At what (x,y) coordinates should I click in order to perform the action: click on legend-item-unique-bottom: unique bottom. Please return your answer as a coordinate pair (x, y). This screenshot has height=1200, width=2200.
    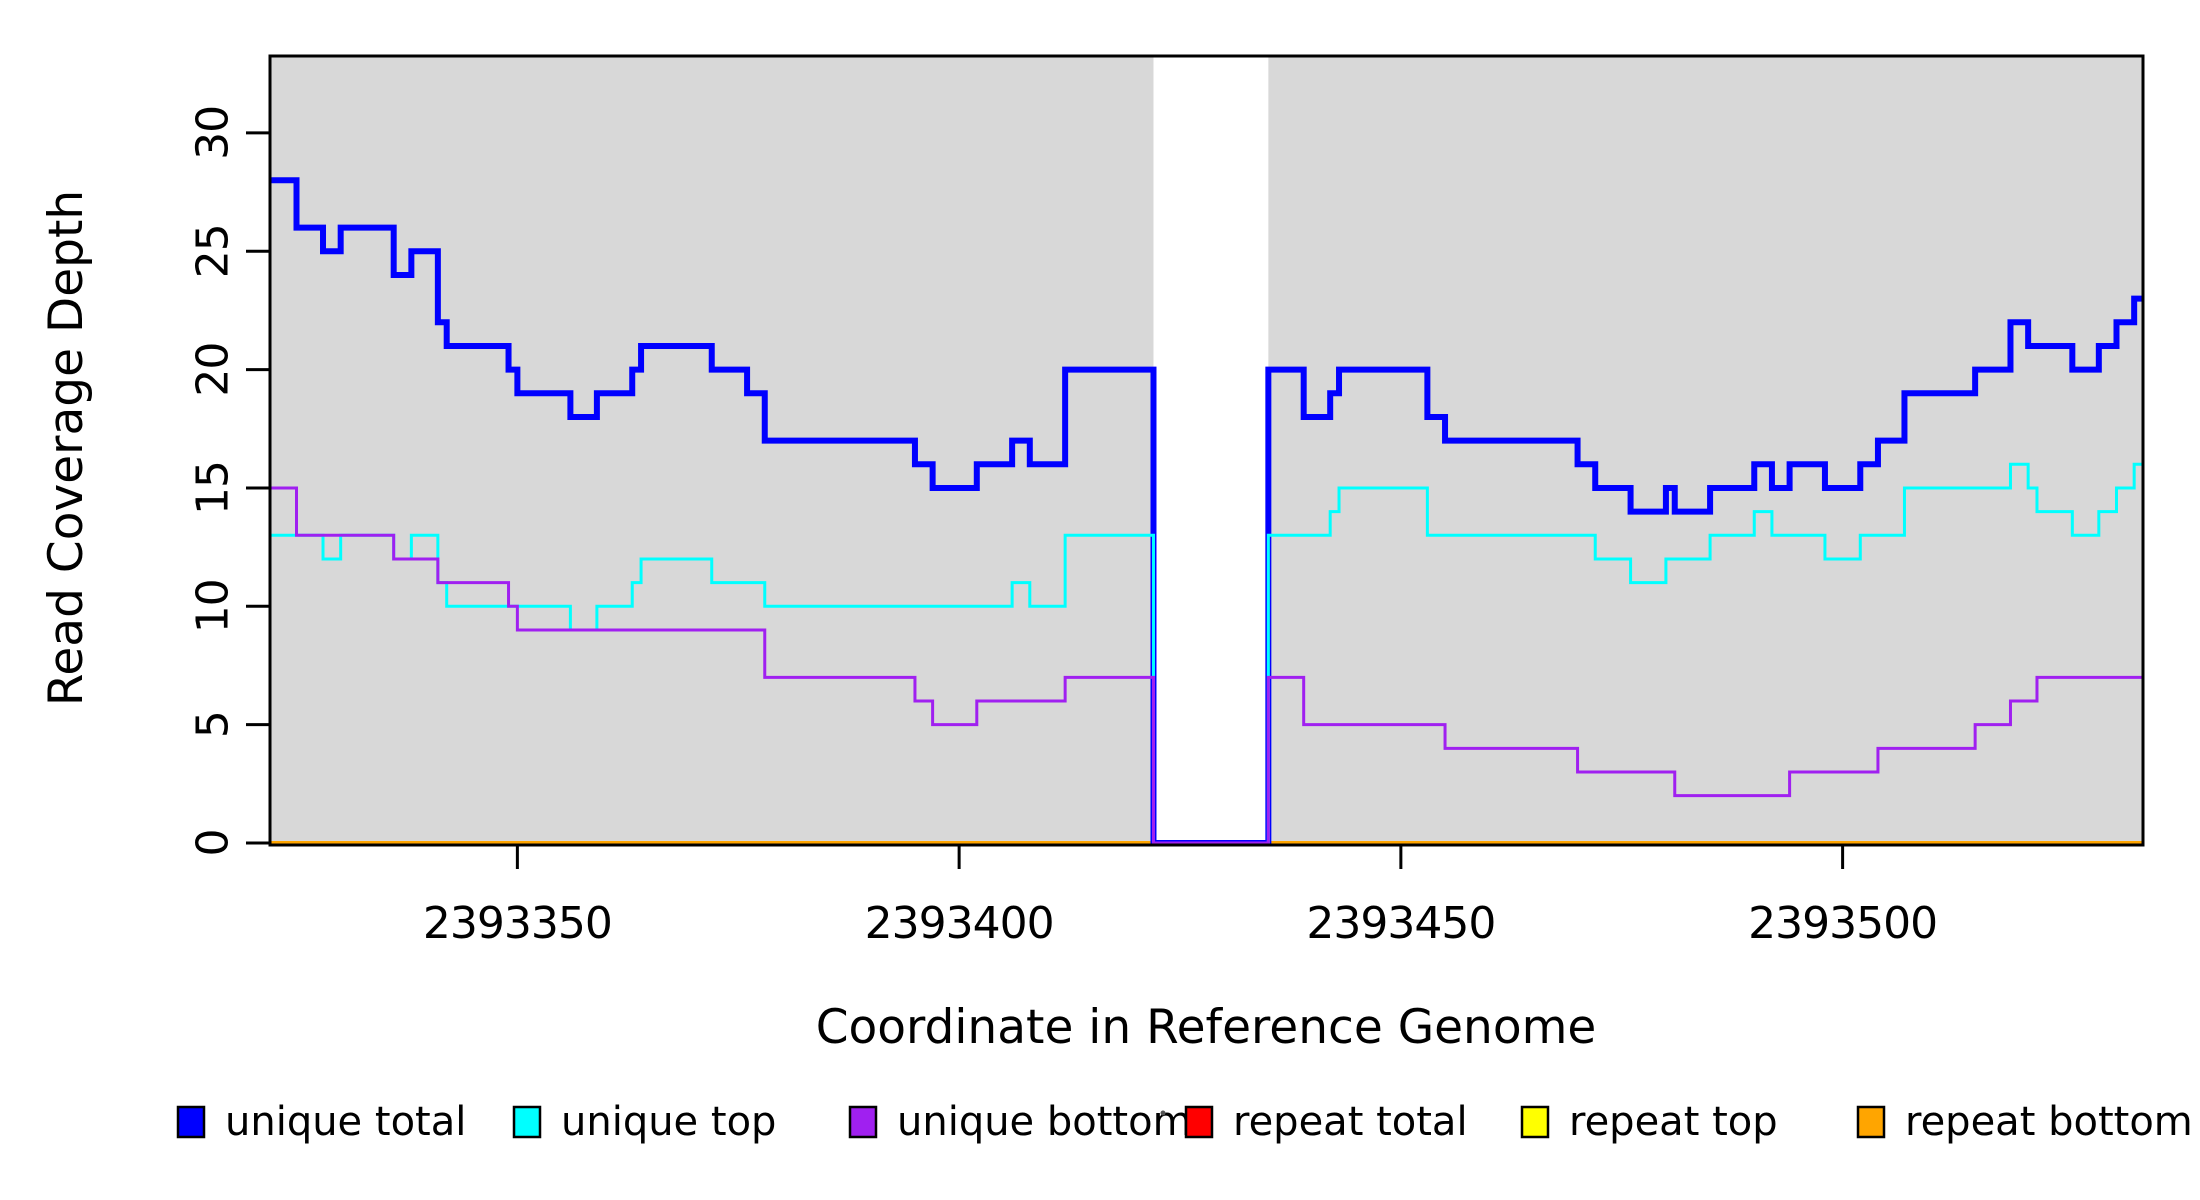
    Looking at the image, I should click on (1020, 1122).